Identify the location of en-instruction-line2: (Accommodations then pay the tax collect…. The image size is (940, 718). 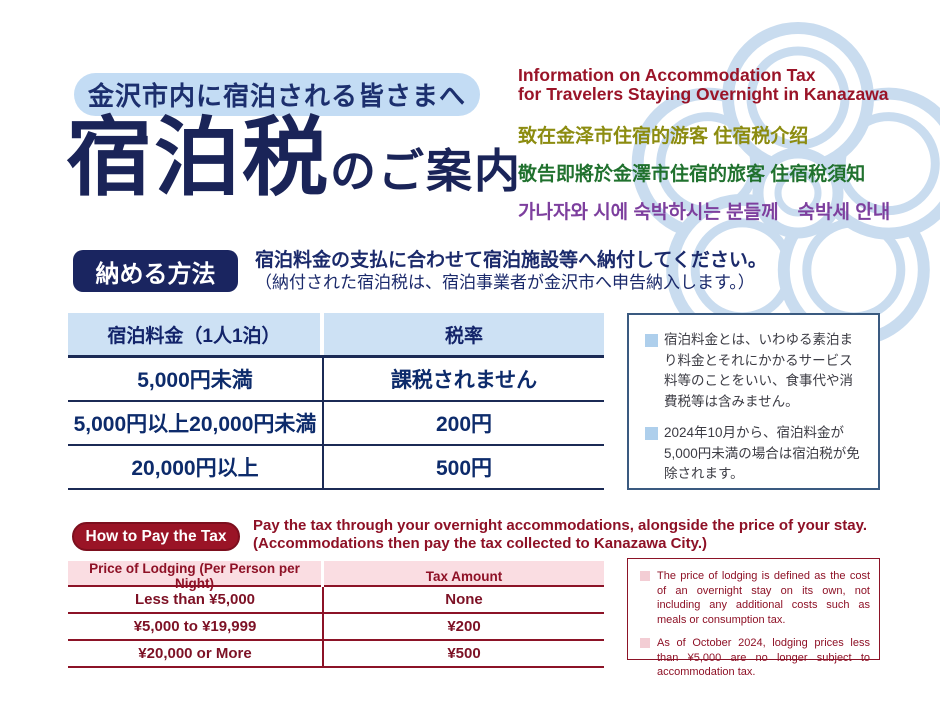
(480, 543).